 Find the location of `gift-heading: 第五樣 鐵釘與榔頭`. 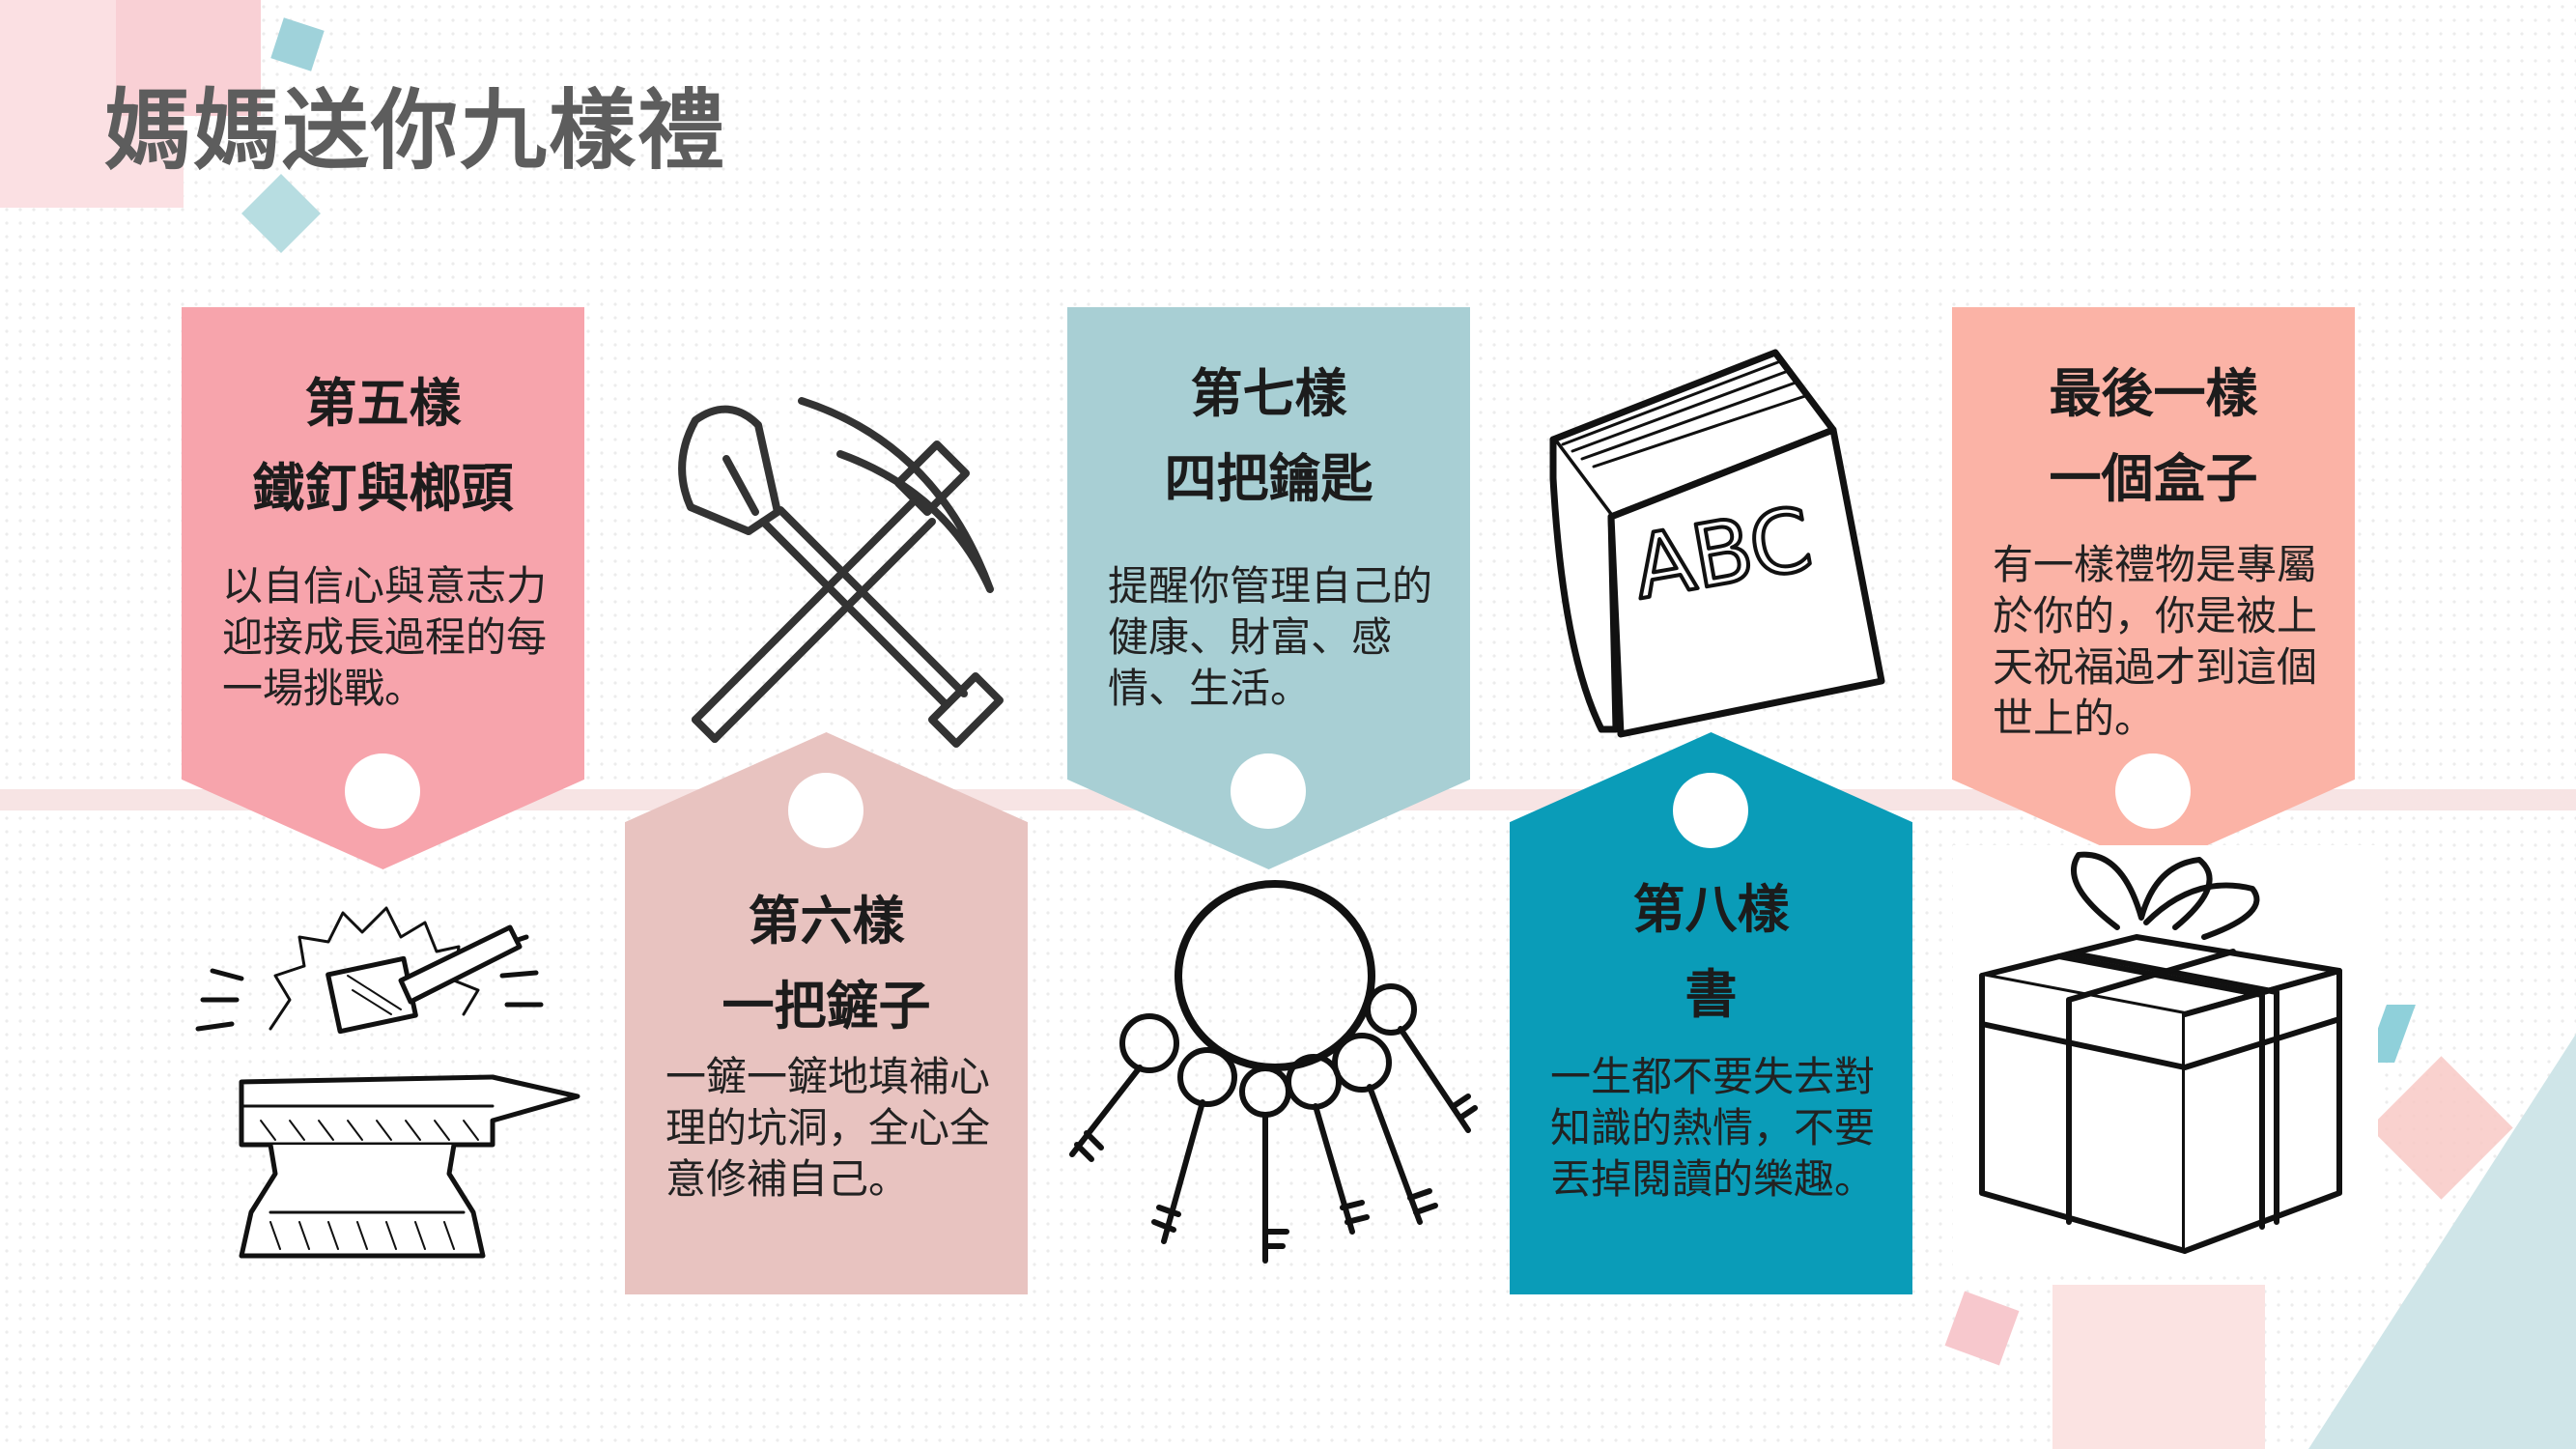

gift-heading: 第五樣 鐵釘與榔頭 is located at coordinates (383, 446).